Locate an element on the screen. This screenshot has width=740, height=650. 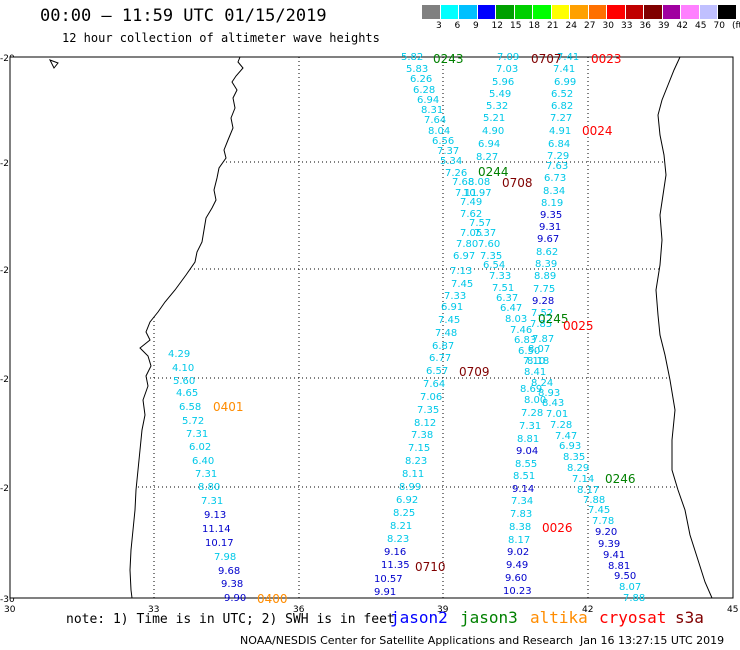
swh-point: 6.82 is located at coordinates (562, 106).